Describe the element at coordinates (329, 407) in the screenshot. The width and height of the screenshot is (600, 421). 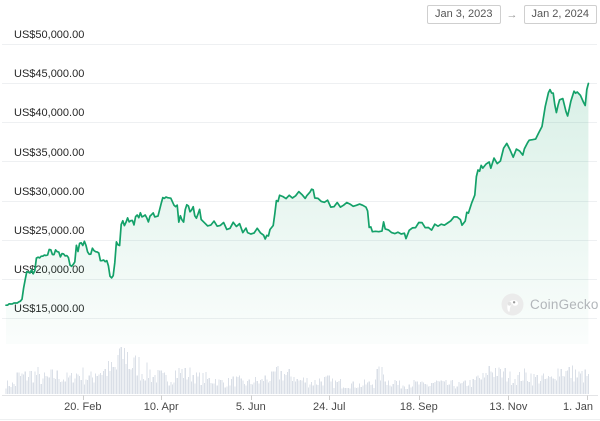
I see `x-axis-label: 24. Jul` at that location.